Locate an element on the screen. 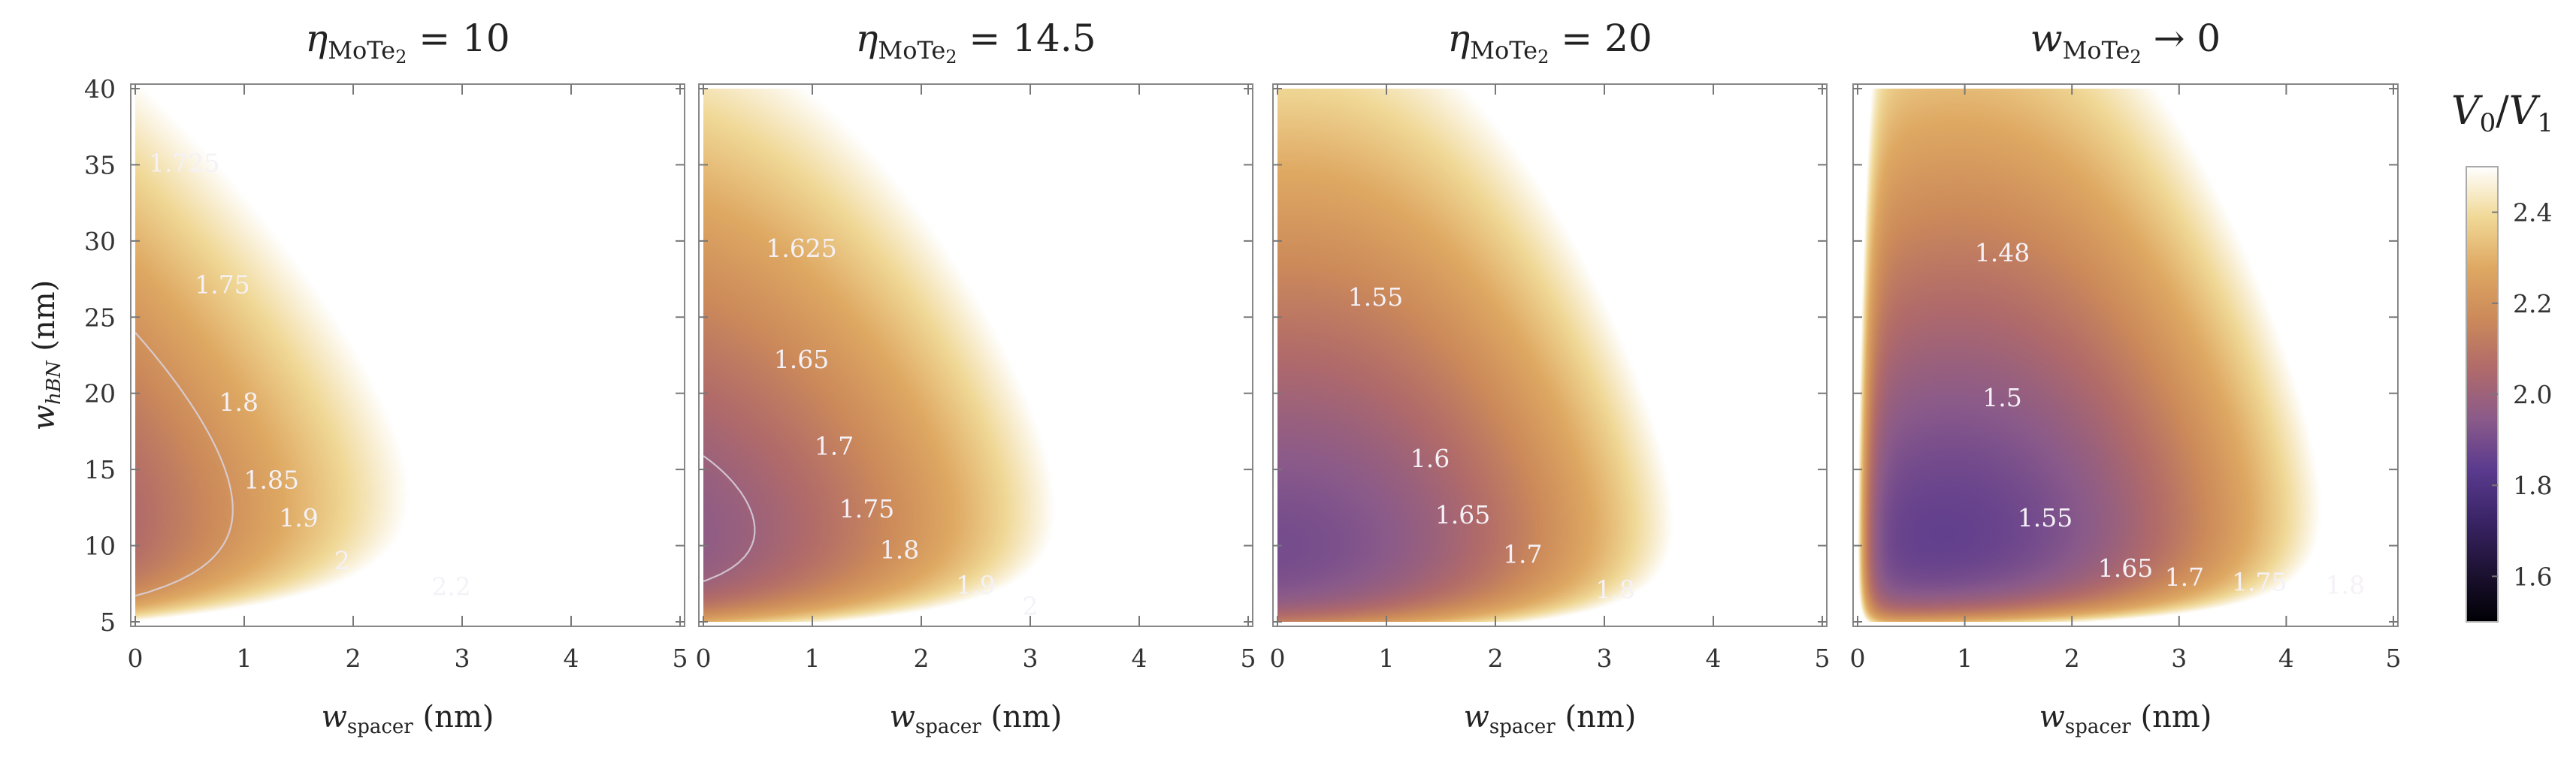 The image size is (2576, 766). y-tick-label: 25 is located at coordinates (100, 317).